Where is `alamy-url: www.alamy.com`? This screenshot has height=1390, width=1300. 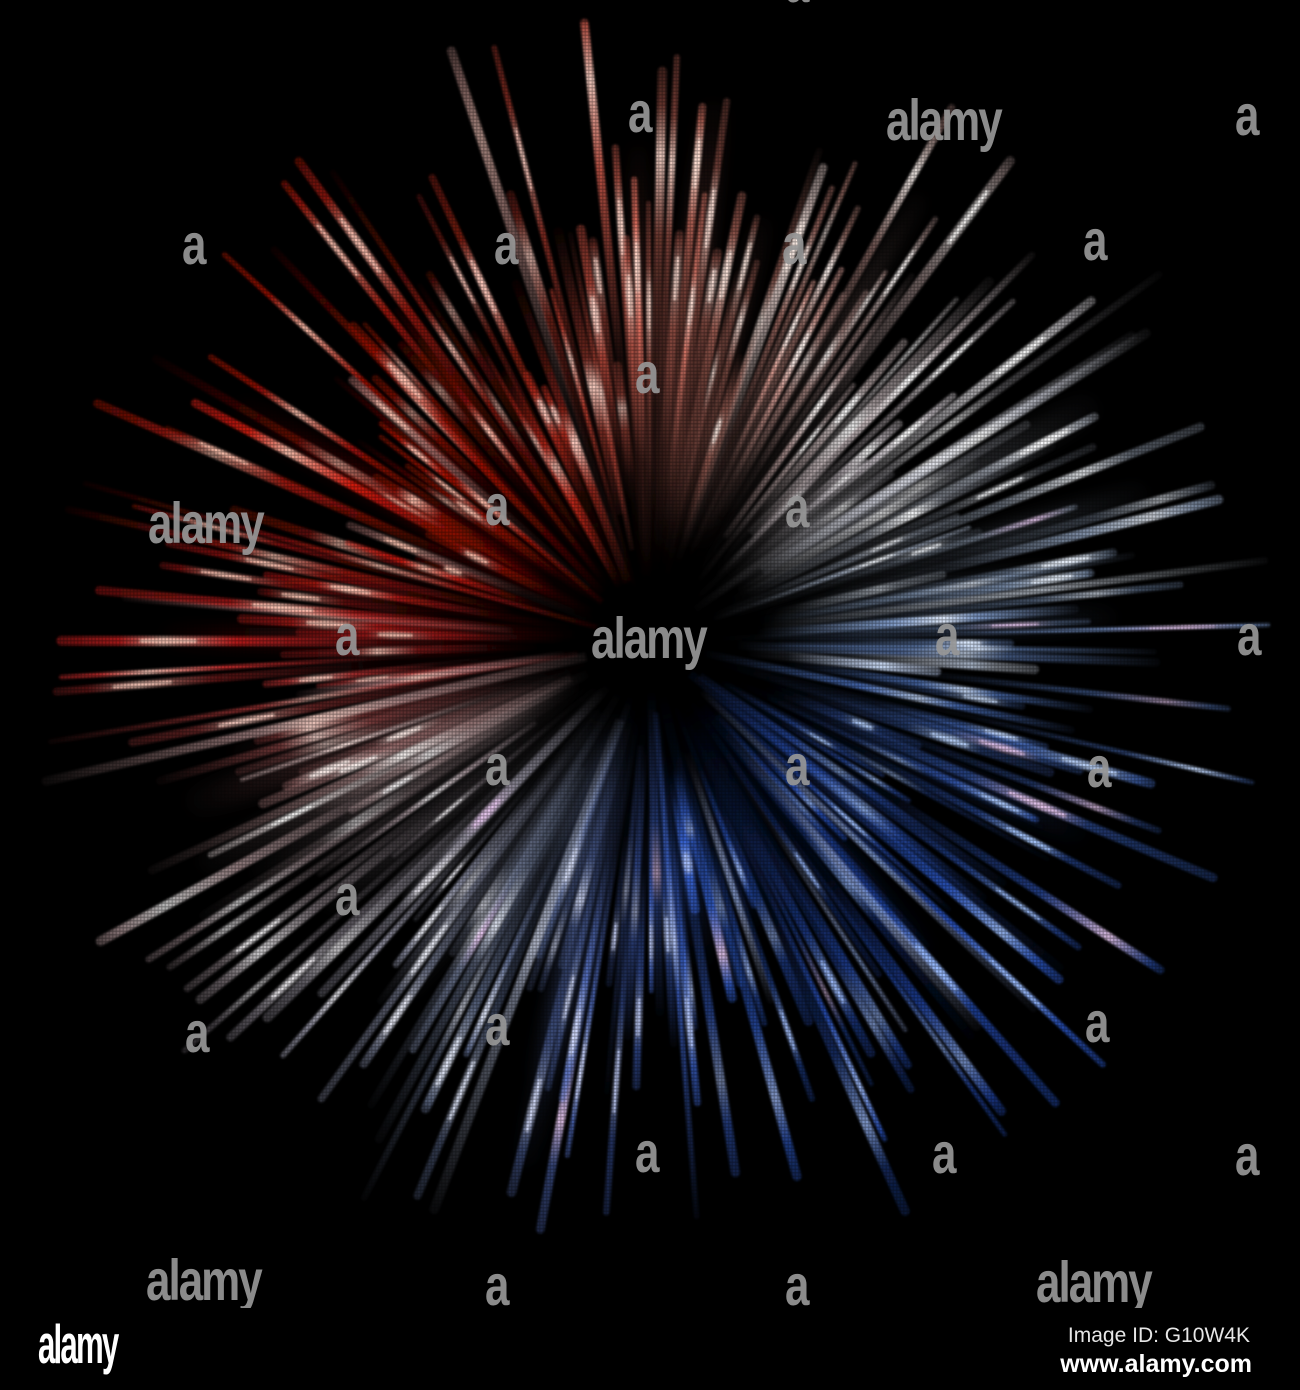 alamy-url: www.alamy.com is located at coordinates (1156, 1364).